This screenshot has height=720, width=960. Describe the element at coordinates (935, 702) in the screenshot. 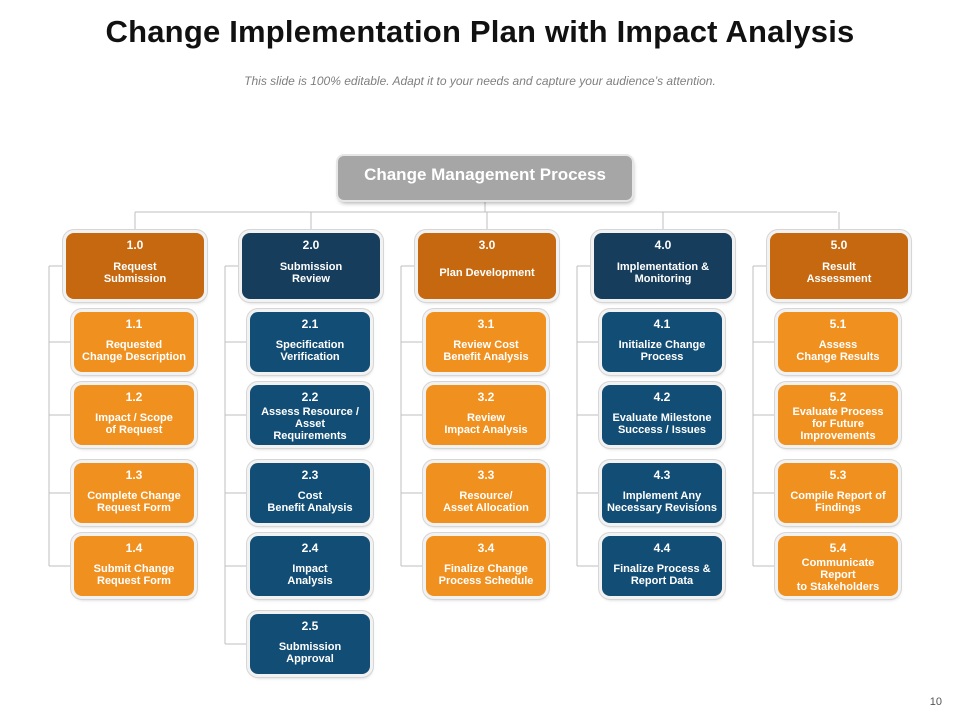

I see `page-number: 10` at that location.